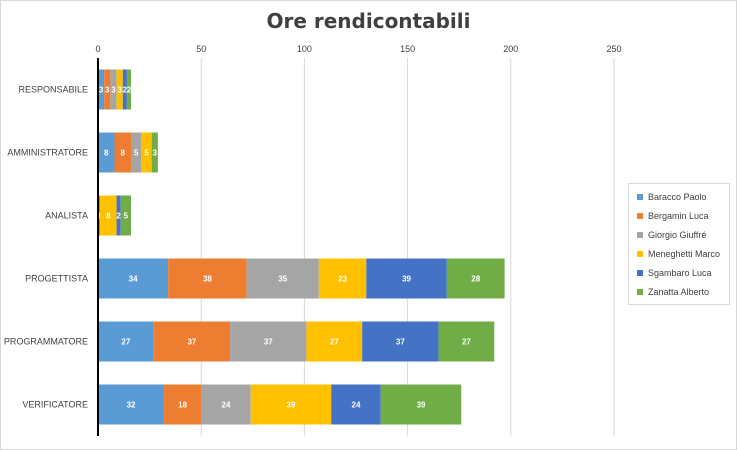  I want to click on legend-item: Baracco Paolo, so click(672, 197).